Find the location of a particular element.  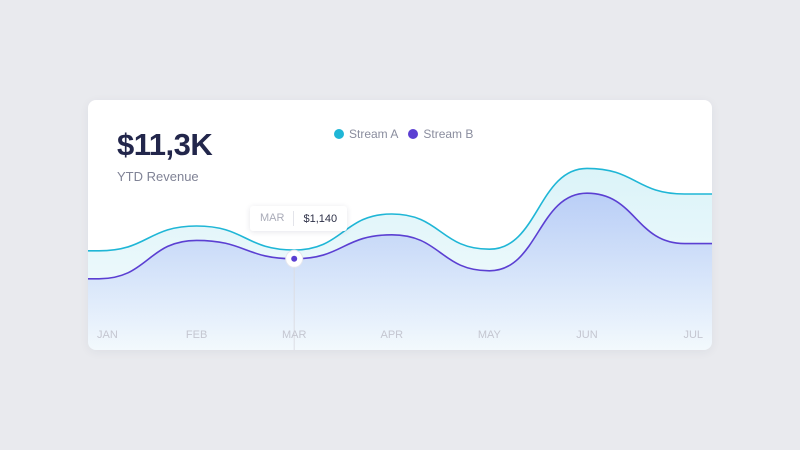

legend-dot-stream-b is located at coordinates (413, 134).